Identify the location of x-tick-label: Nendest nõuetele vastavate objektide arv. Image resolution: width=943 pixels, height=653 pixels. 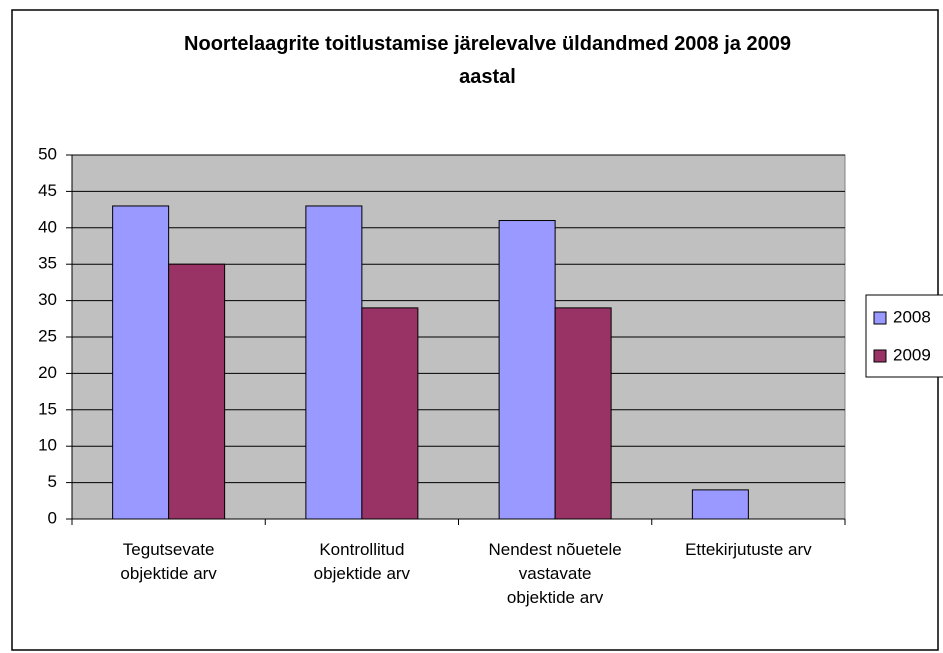
(555, 573).